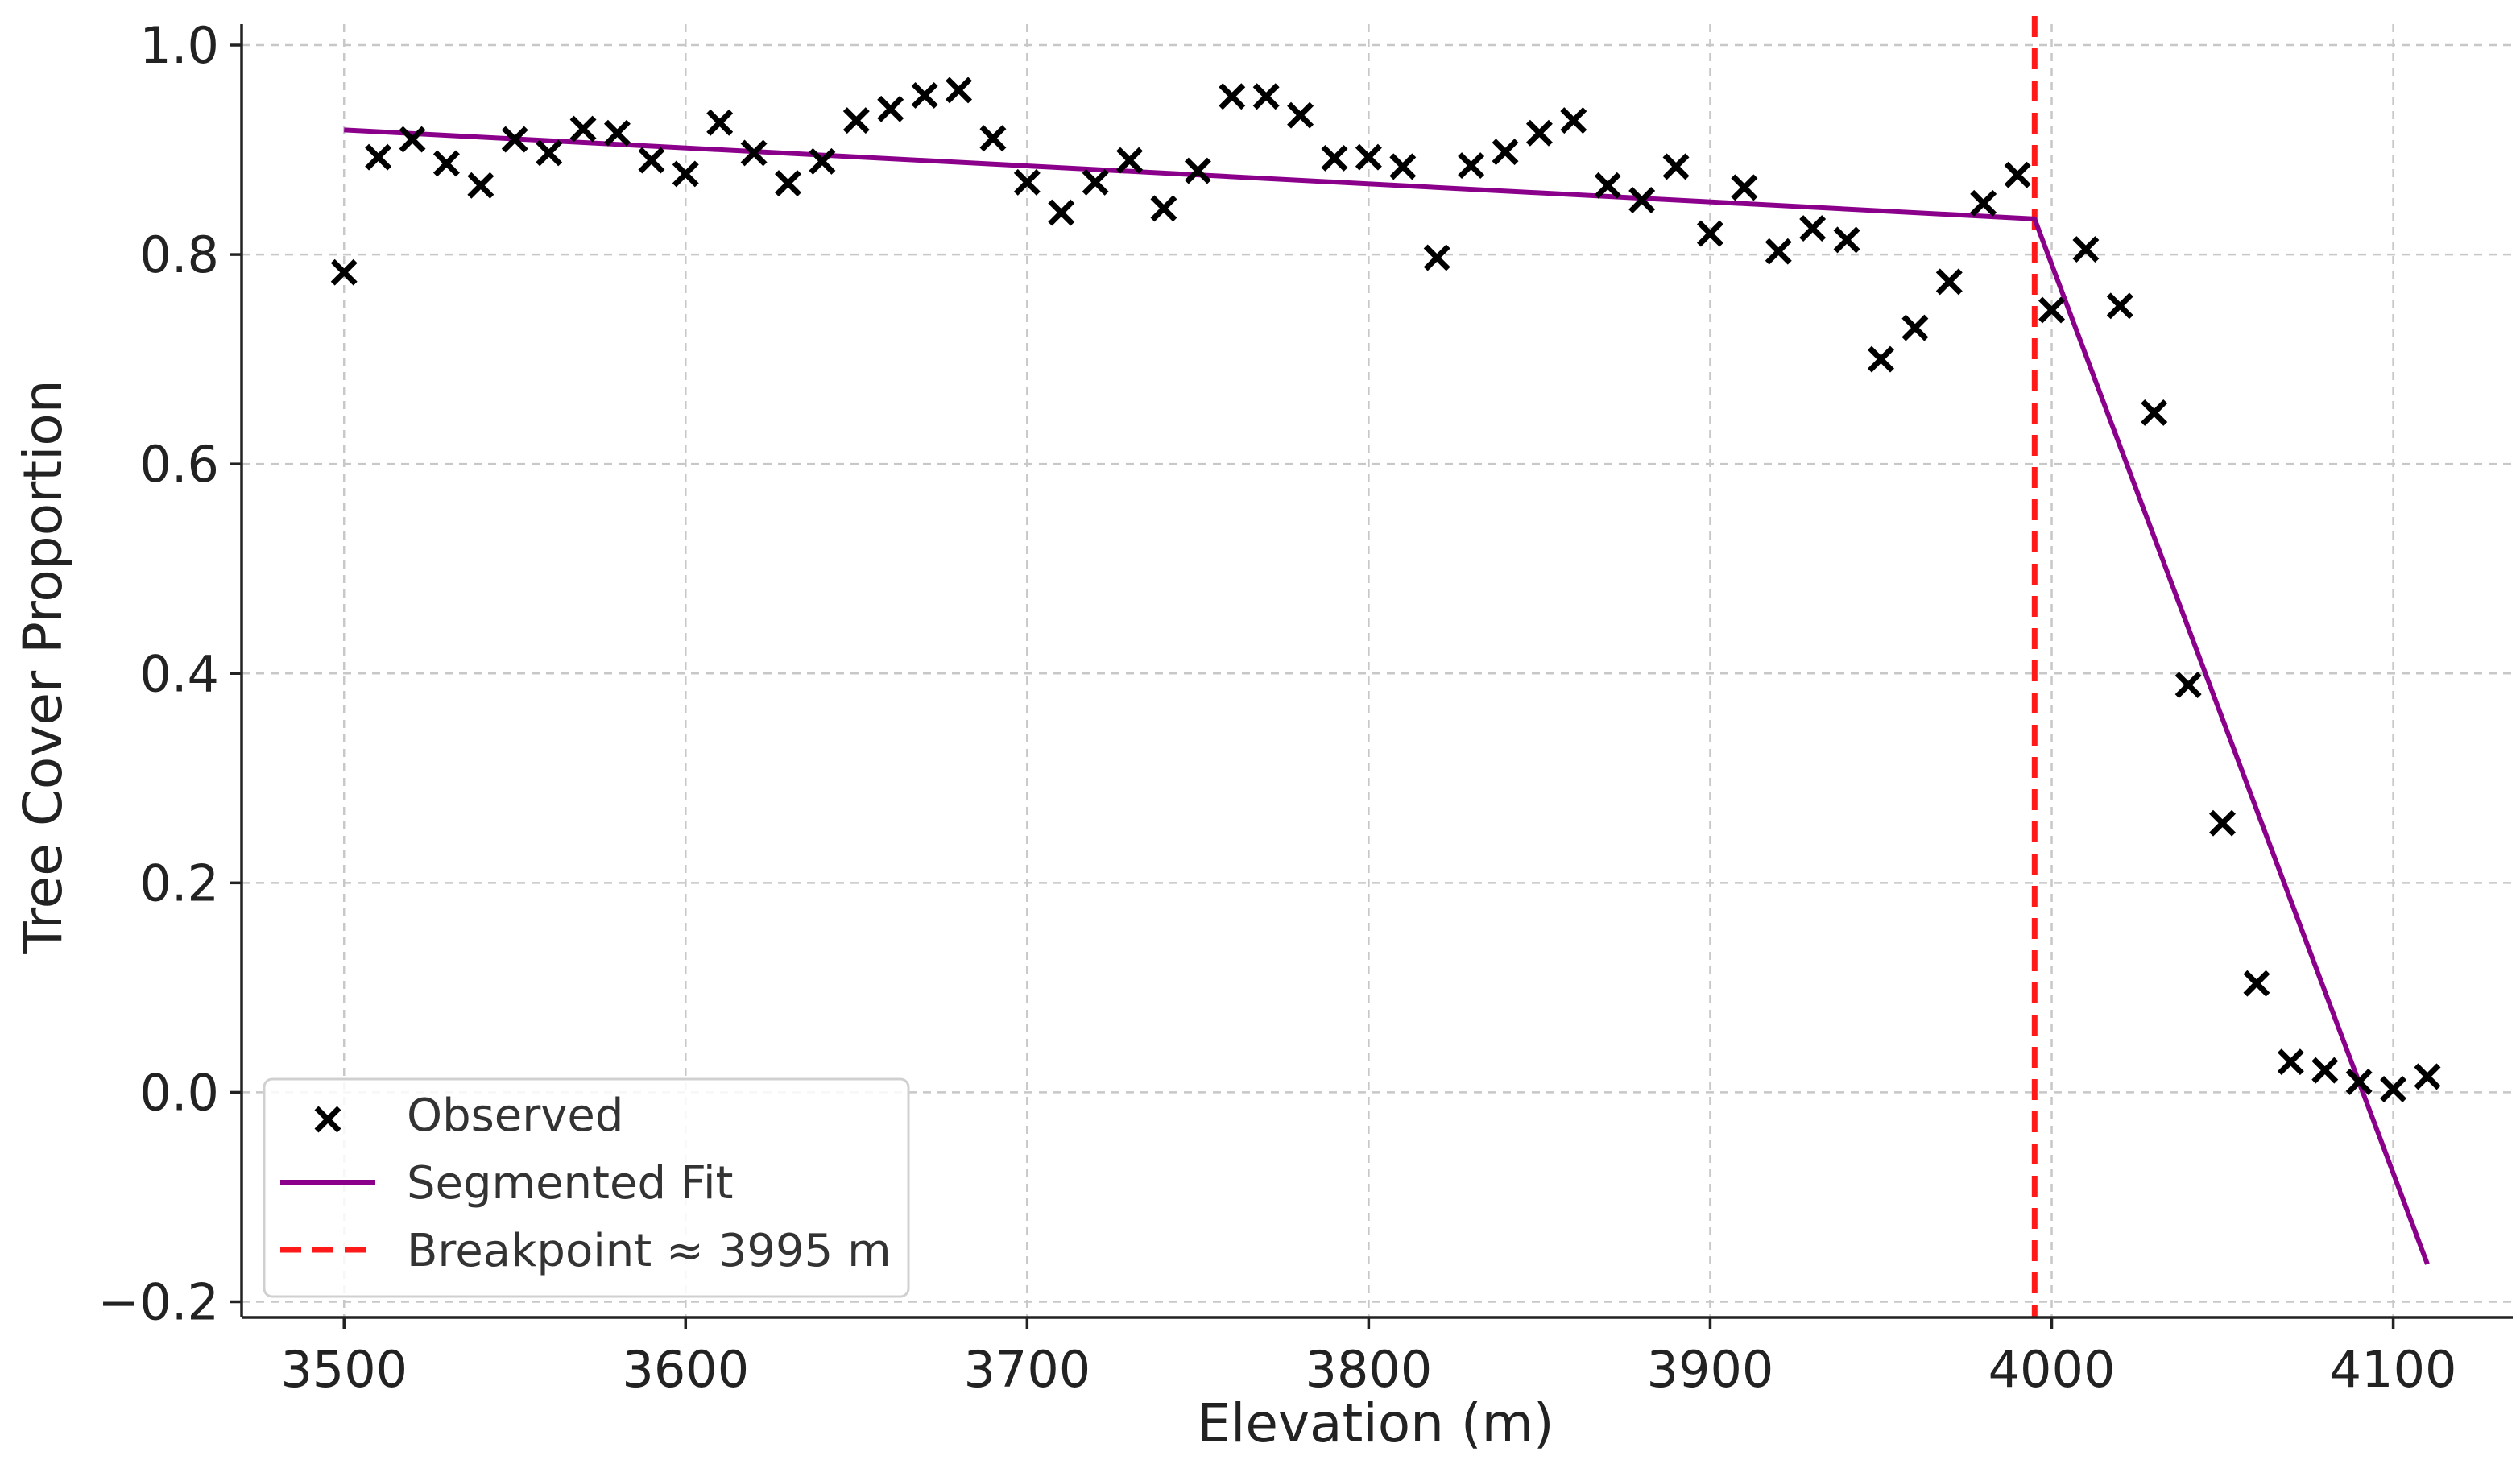 The width and height of the screenshot is (2520, 1460). Describe the element at coordinates (179, 883) in the screenshot. I see `y-tick-label: 0.2` at that location.